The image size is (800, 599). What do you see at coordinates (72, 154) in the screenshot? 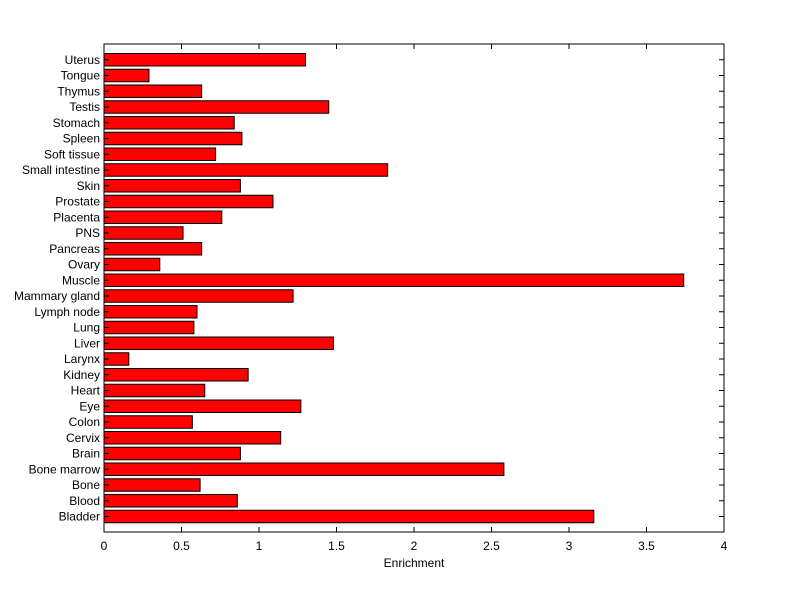
I see `y-tick-label-soft-tissue: Soft tissue` at bounding box center [72, 154].